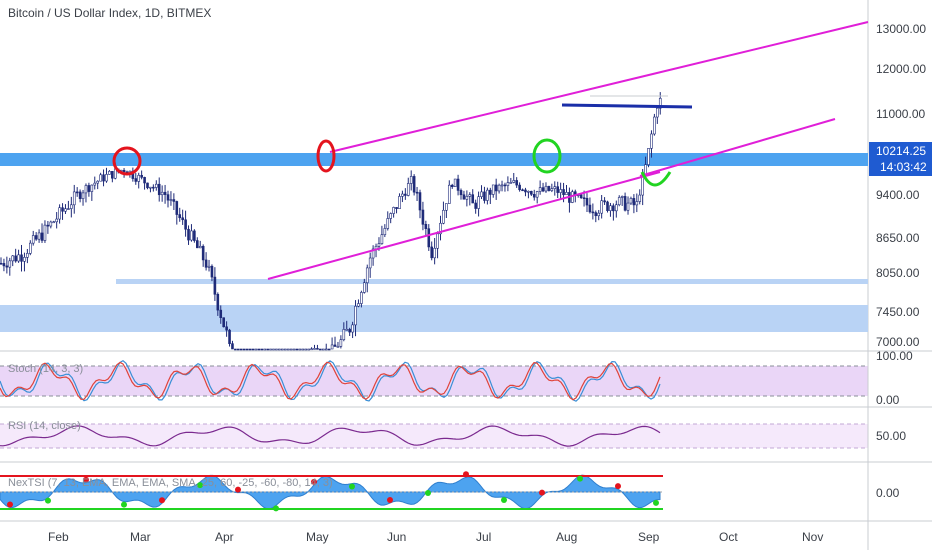 Image resolution: width=932 pixels, height=555 pixels. What do you see at coordinates (547, 156) in the screenshot?
I see `green-marker-jul` at bounding box center [547, 156].